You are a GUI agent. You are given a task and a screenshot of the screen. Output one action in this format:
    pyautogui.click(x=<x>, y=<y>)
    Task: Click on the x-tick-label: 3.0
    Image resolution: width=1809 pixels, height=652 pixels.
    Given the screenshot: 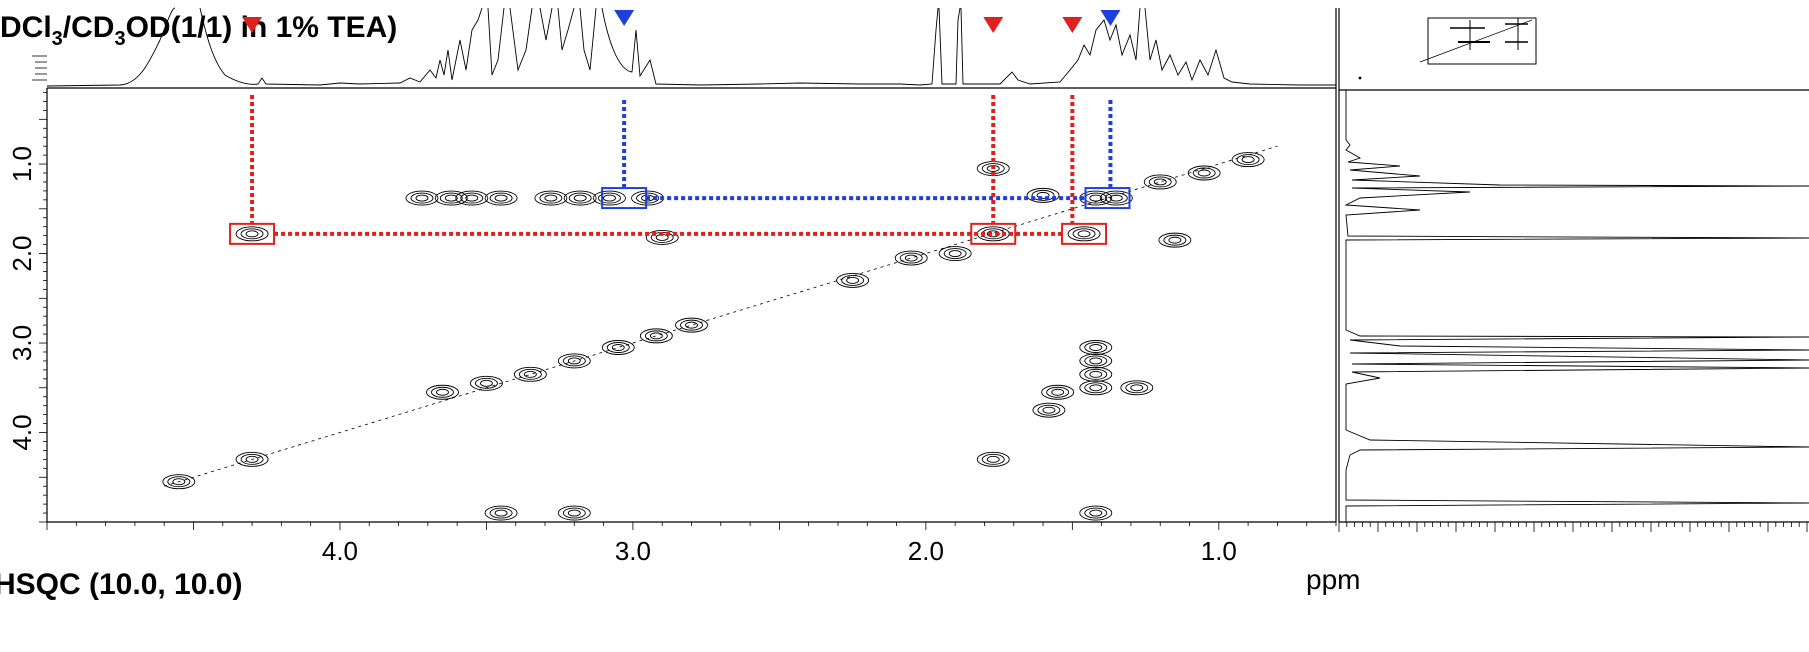 What is the action you would take?
    pyautogui.click(x=633, y=551)
    